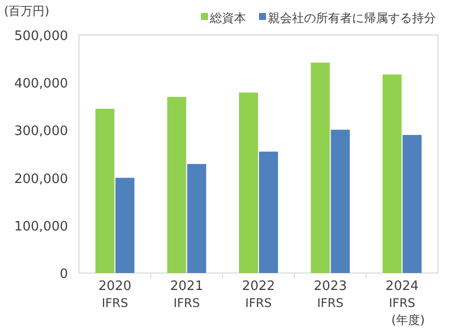 This screenshot has width=455, height=330. I want to click on y-axis-title: (百万円), so click(27, 11).